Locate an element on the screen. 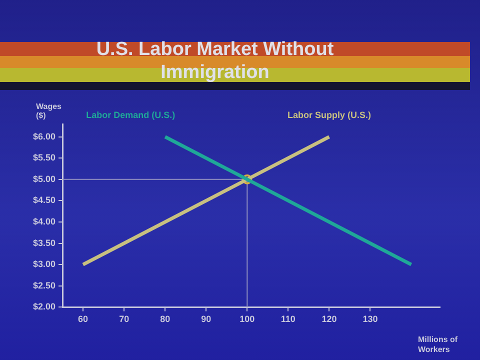 This screenshot has height=360, width=480. y-tick-label: $2.00 is located at coordinates (44, 307).